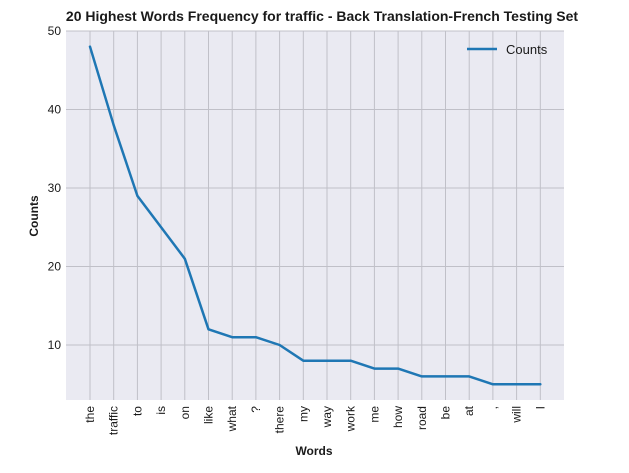 This screenshot has height=473, width=629. I want to click on x-tick-label: the, so click(90, 414).